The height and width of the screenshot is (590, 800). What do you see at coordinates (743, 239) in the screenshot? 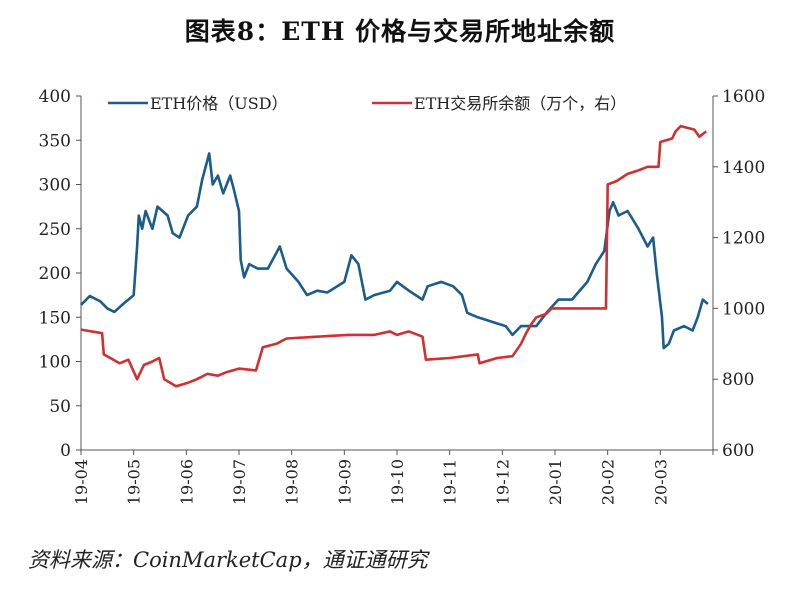
I see `right-tick-label: 1200` at bounding box center [743, 239].